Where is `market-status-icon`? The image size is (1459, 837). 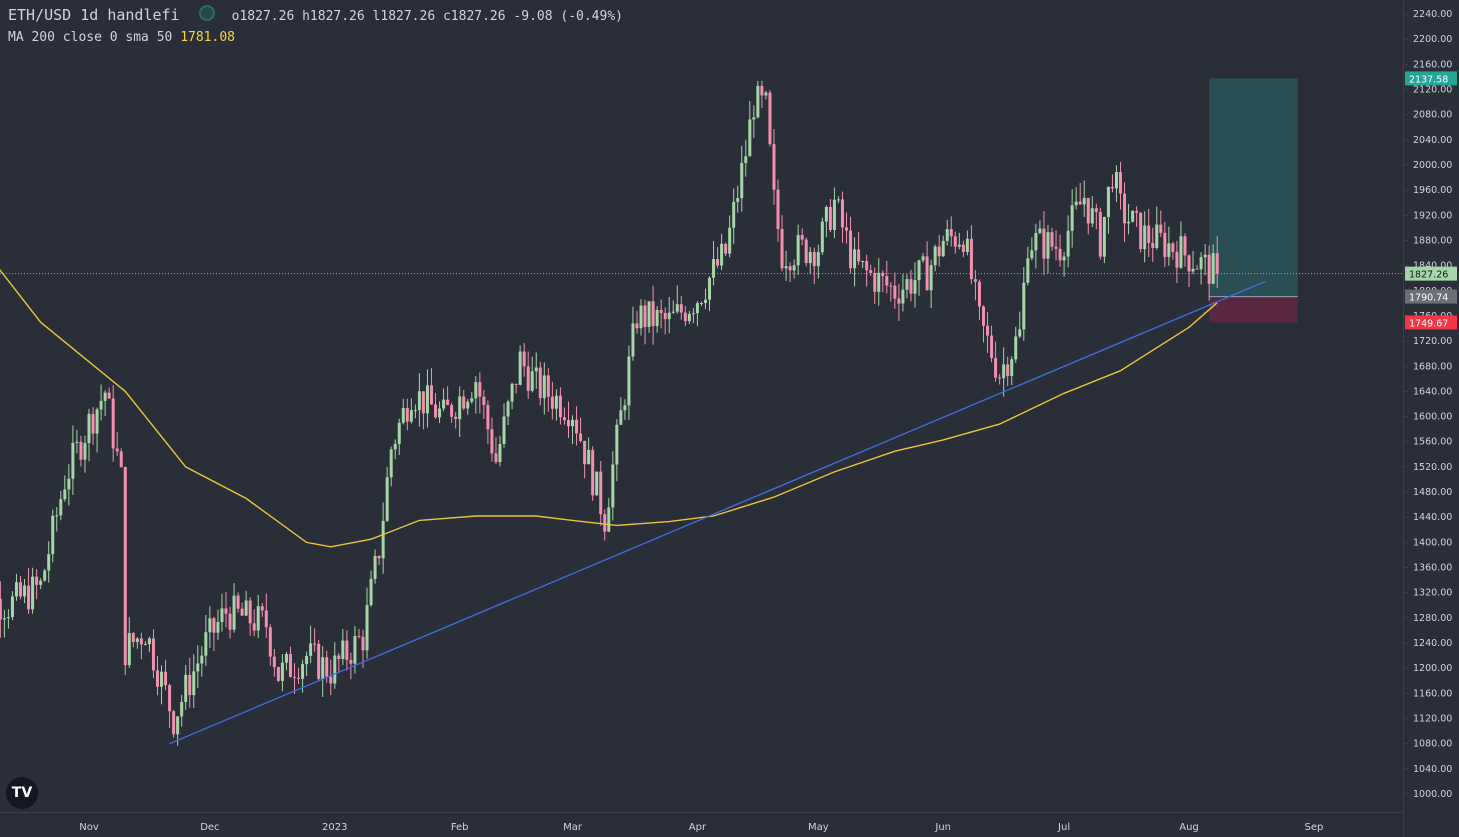
market-status-icon is located at coordinates (206, 13).